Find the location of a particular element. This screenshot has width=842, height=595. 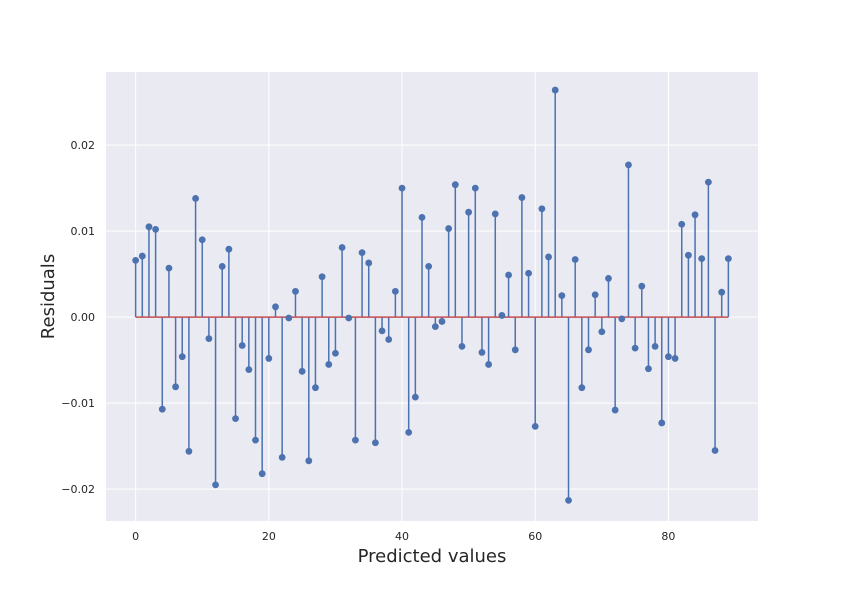

x-tick-label: 20 is located at coordinates (269, 536).